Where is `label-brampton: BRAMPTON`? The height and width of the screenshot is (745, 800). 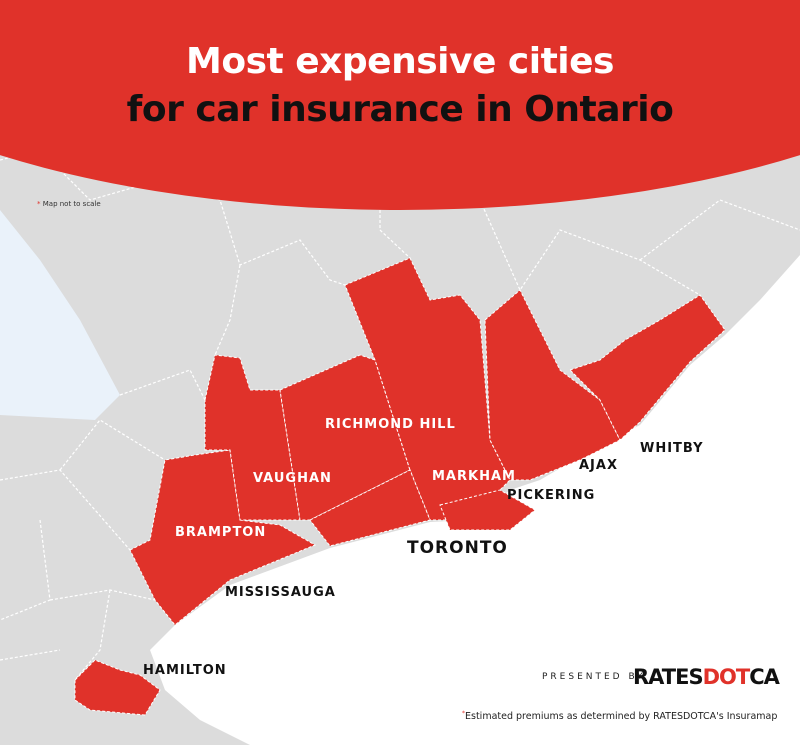
label-brampton: BRAMPTON is located at coordinates (221, 532).